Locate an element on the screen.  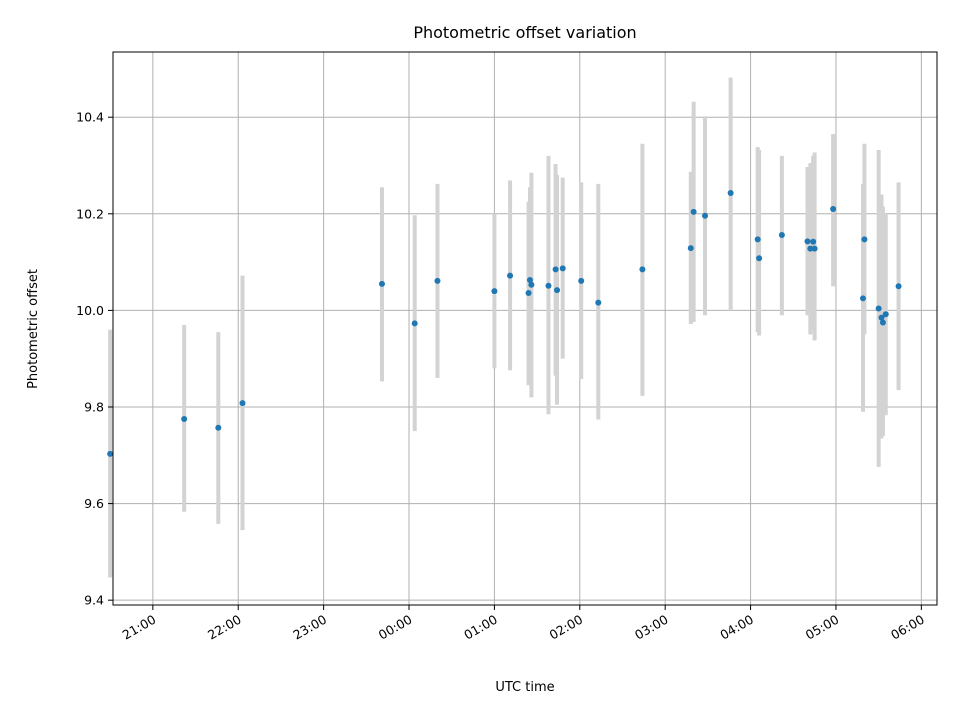
y-tick-label: 9.4 is located at coordinates (94, 600).